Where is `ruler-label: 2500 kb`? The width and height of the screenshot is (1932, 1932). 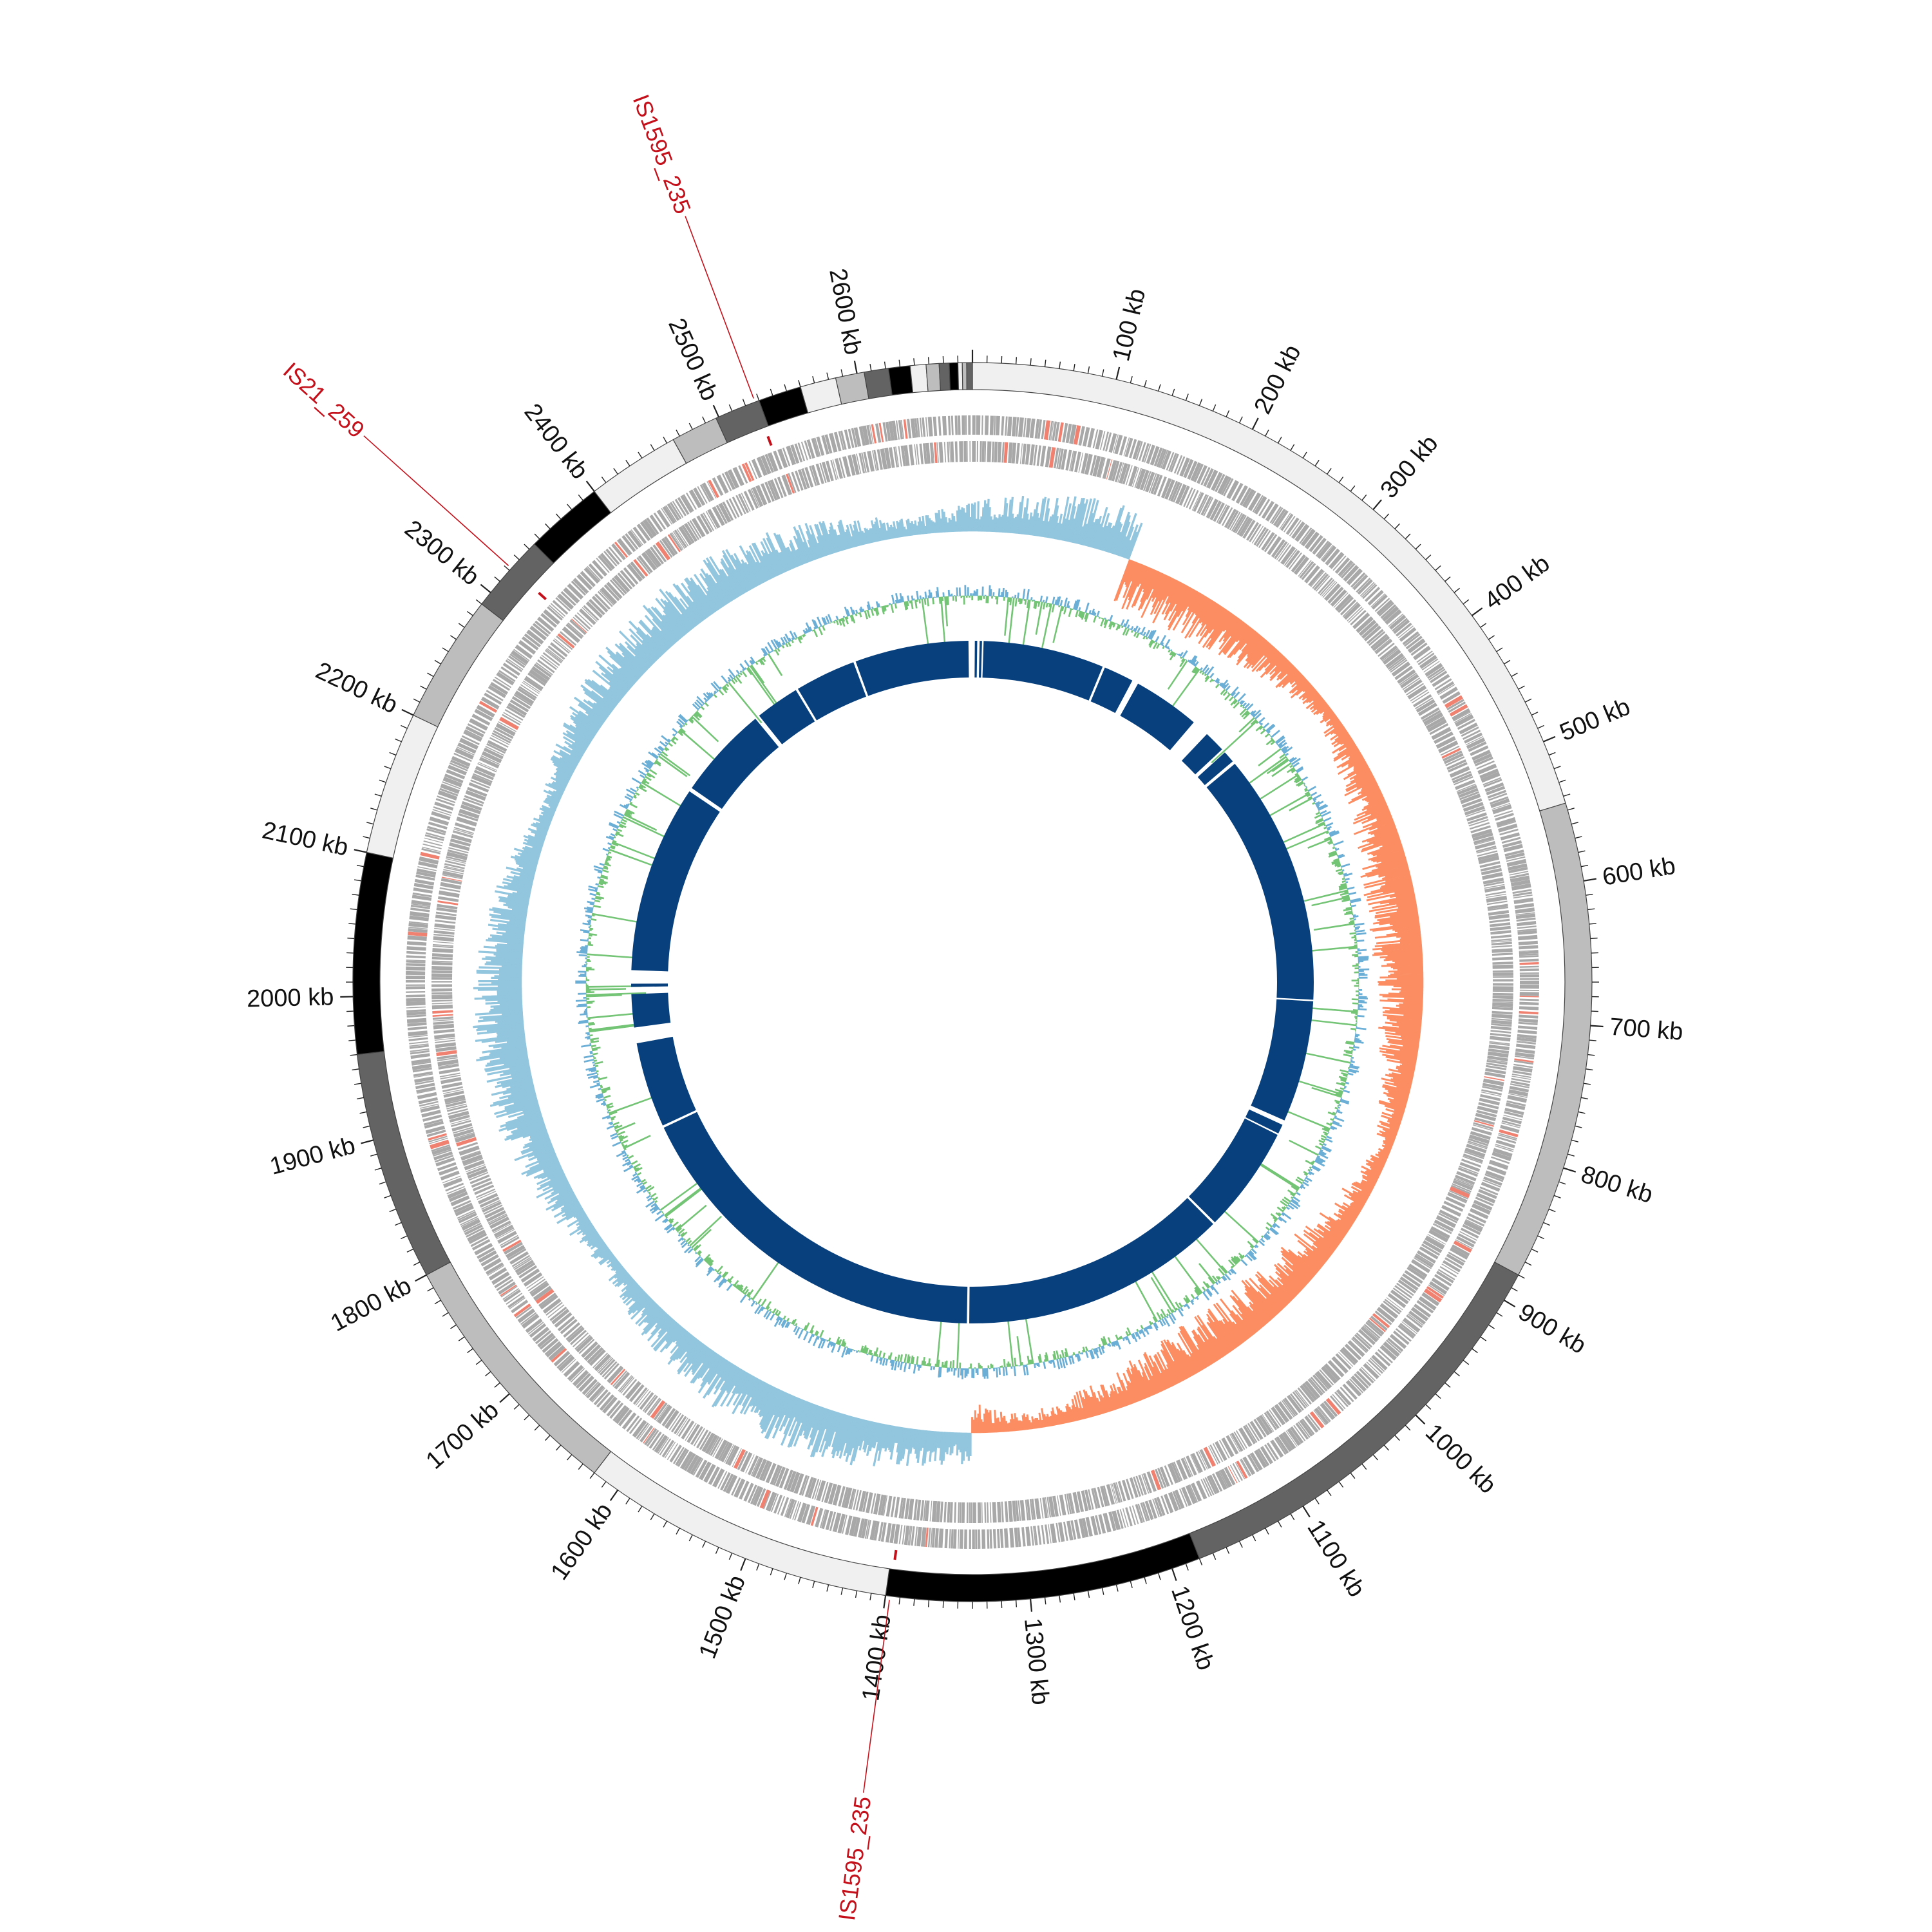
ruler-label: 2500 kb is located at coordinates (693, 359).